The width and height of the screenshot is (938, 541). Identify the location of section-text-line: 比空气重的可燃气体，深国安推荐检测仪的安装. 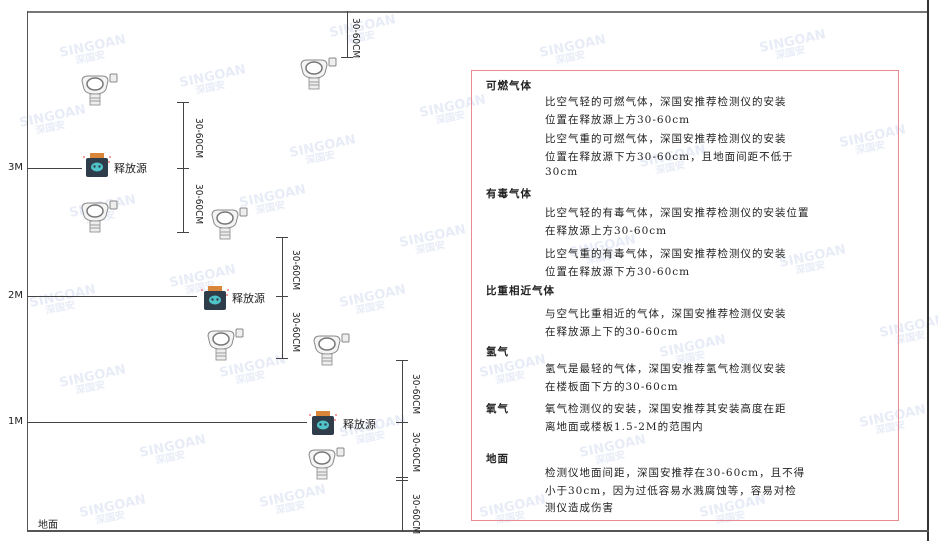
(666, 139).